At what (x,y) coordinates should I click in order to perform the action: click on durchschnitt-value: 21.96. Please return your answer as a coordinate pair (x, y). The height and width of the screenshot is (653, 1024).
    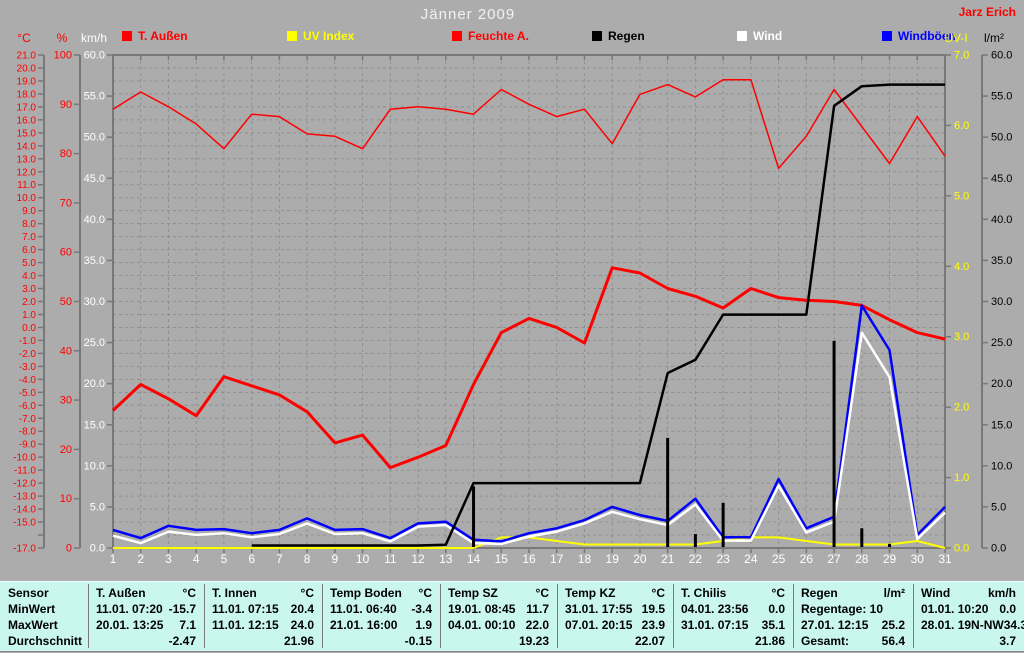
    Looking at the image, I should click on (298, 641).